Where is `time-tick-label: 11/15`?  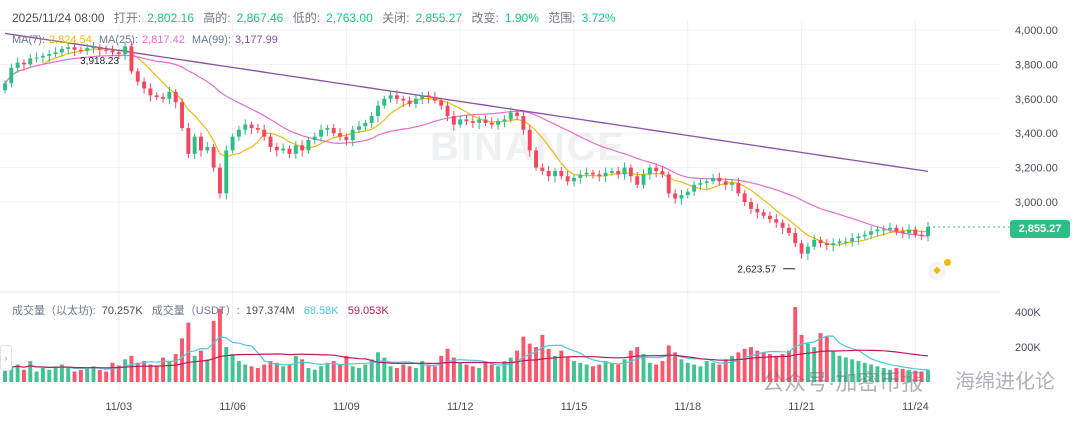 time-tick-label: 11/15 is located at coordinates (574, 407).